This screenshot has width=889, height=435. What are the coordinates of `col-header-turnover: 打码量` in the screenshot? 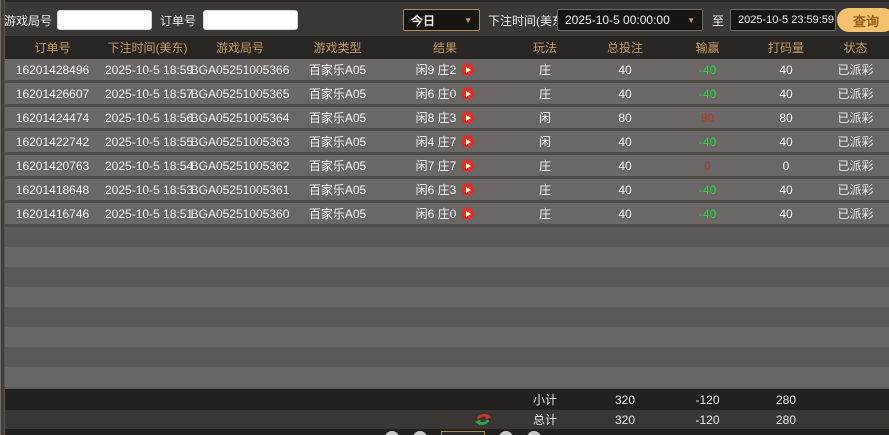 It's located at (785, 48).